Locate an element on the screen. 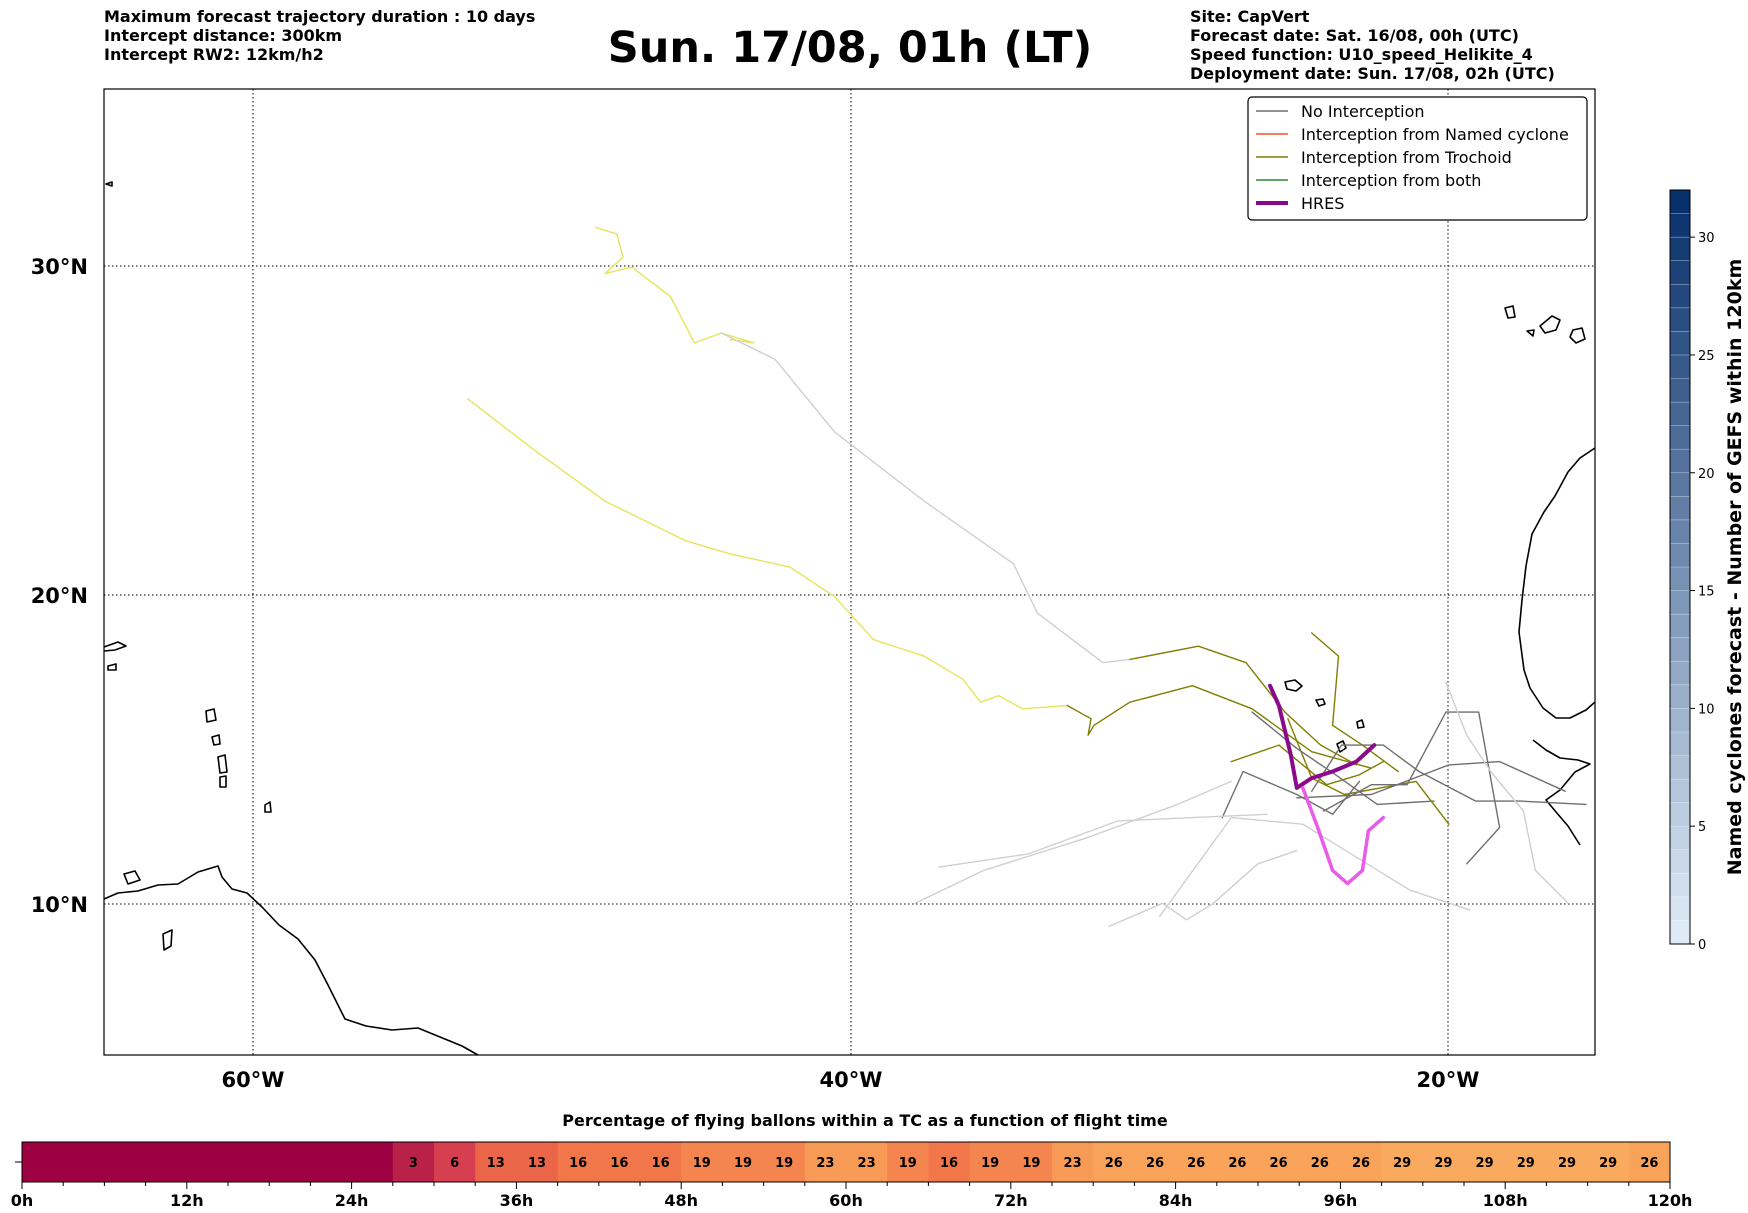  y-tick-label: 30°N is located at coordinates (59, 267).